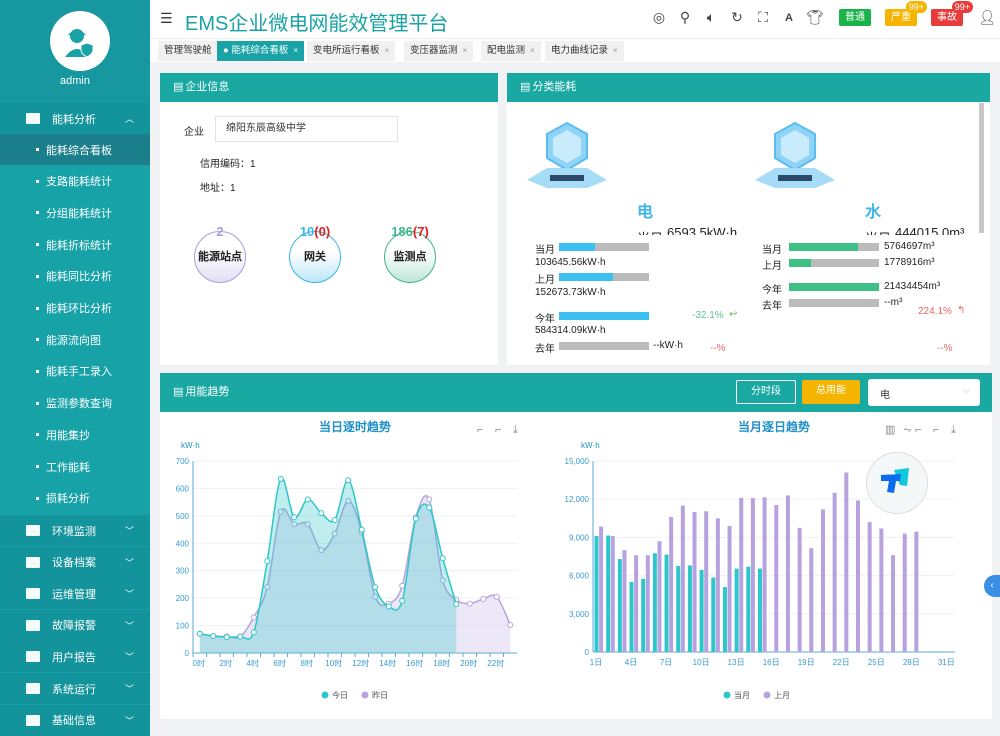 This screenshot has height=736, width=1000. I want to click on legend-label: 昨日, so click(380, 695).